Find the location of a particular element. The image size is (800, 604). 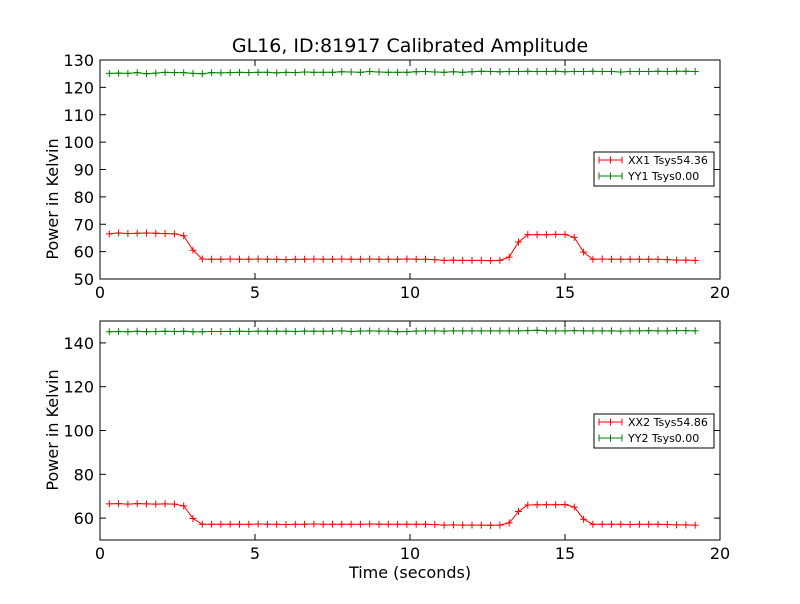

bottom-y-tick-label: 100 is located at coordinates (78, 431).